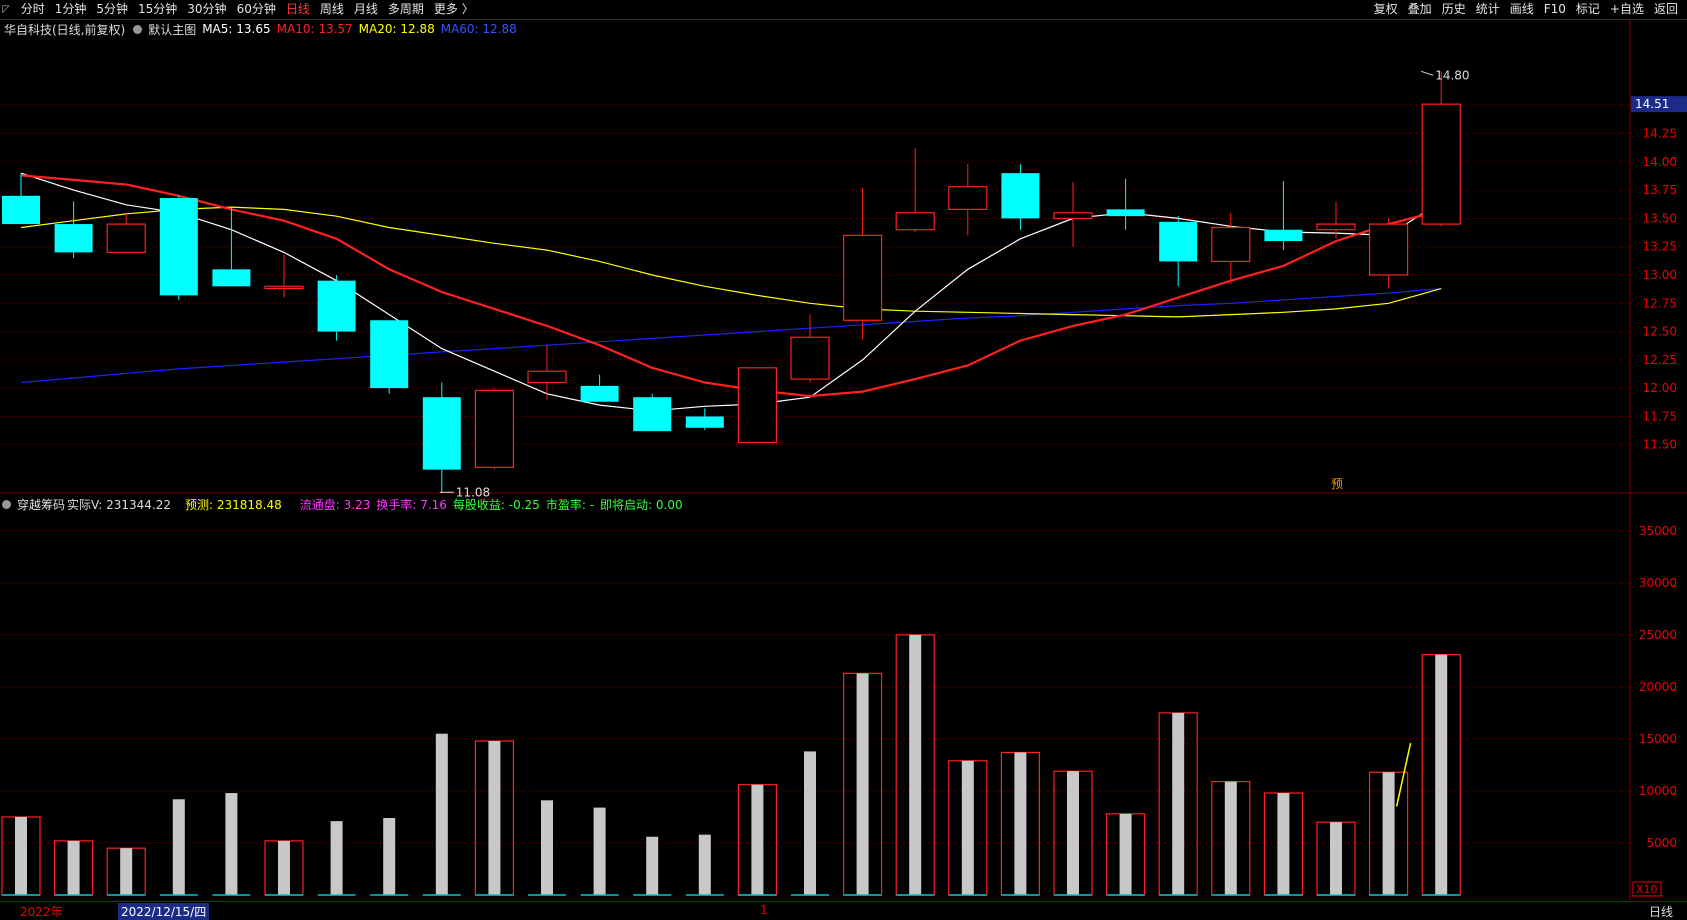  What do you see at coordinates (365, 9) in the screenshot?
I see `period-tab-8: 月线` at bounding box center [365, 9].